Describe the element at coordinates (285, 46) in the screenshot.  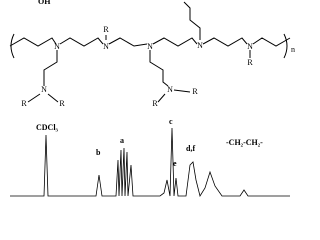
I see `bracket-right` at that location.